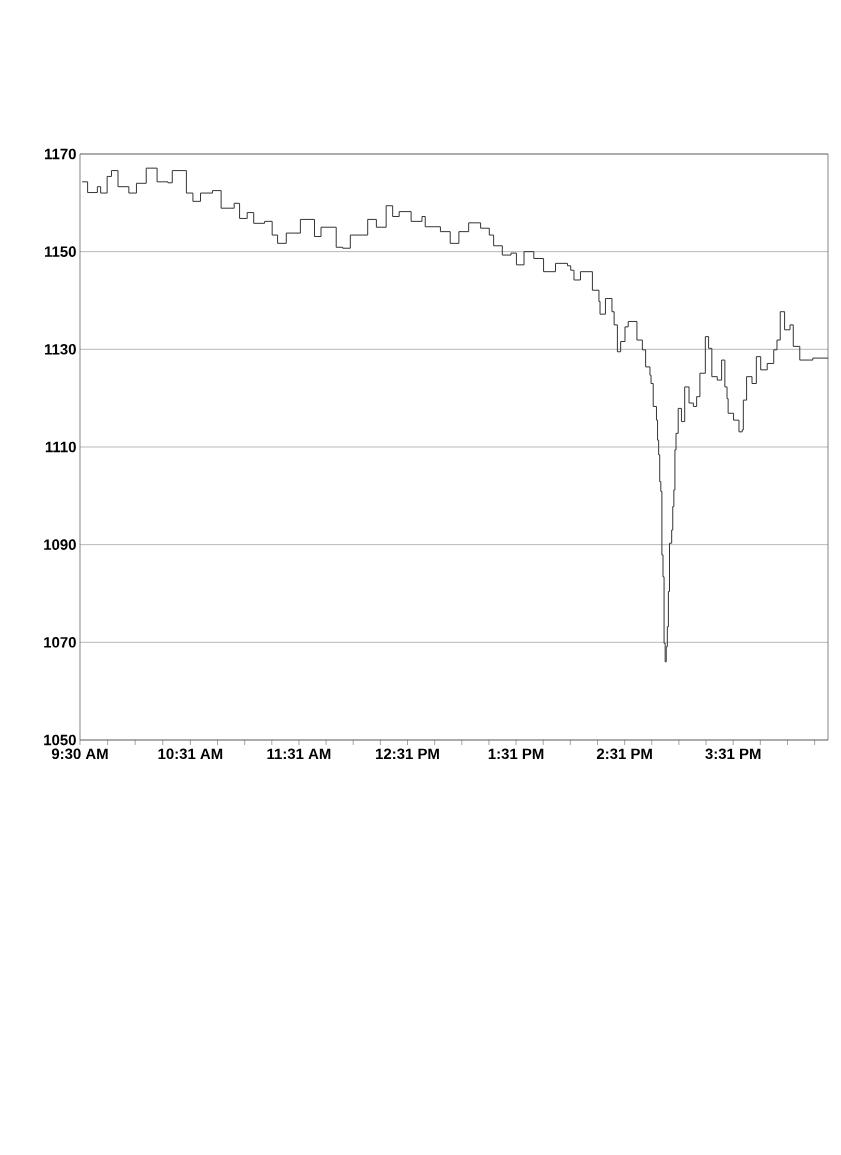  Describe the element at coordinates (733, 754) in the screenshot. I see `x-tick-label: 3:31 PM` at that location.